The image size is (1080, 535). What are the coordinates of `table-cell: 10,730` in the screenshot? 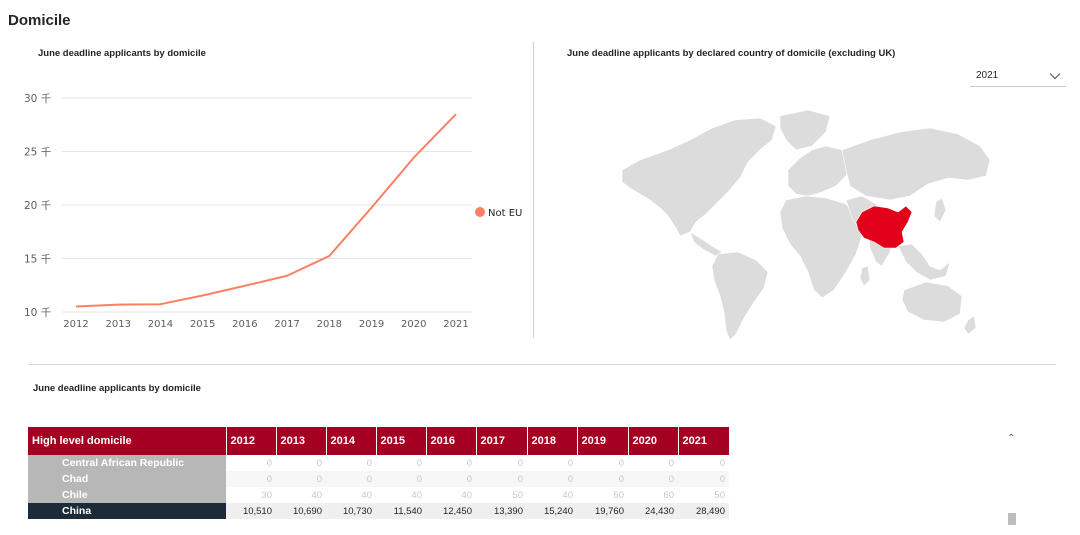 It's located at (351, 511).